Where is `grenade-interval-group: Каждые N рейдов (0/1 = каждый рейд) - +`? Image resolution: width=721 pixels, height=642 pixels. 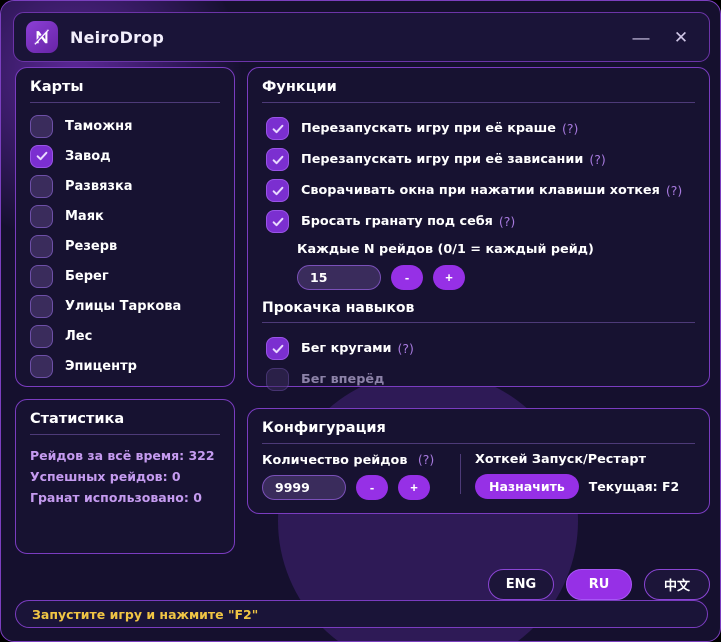
grenade-interval-group: Каждые N рейдов (0/1 = каждый рейд) - + is located at coordinates (478, 265).